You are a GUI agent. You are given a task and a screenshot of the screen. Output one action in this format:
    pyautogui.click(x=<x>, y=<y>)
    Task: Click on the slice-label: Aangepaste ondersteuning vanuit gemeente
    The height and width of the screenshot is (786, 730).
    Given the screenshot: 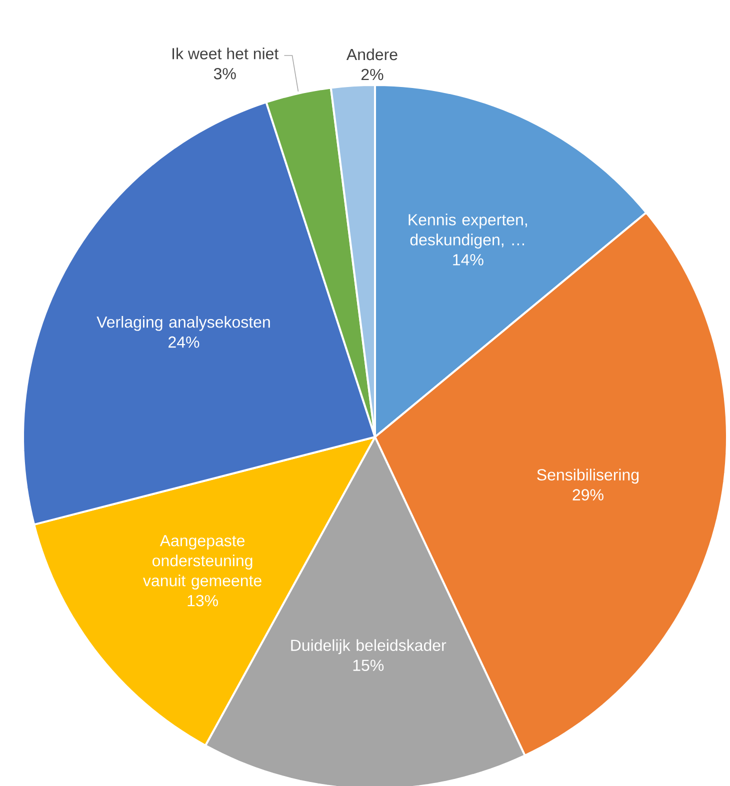 What is the action you would take?
    pyautogui.click(x=202, y=562)
    